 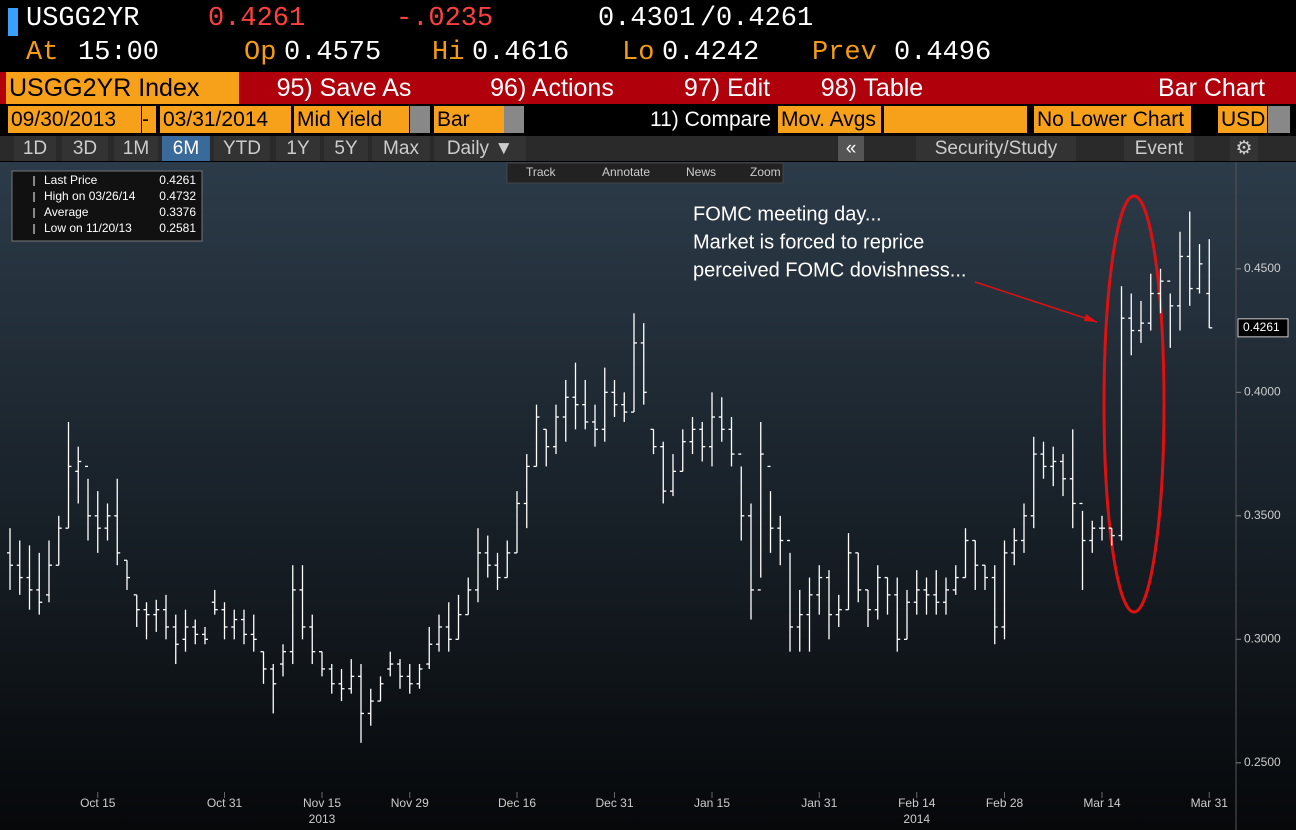 What do you see at coordinates (916, 819) in the screenshot?
I see `year-label: 2014` at bounding box center [916, 819].